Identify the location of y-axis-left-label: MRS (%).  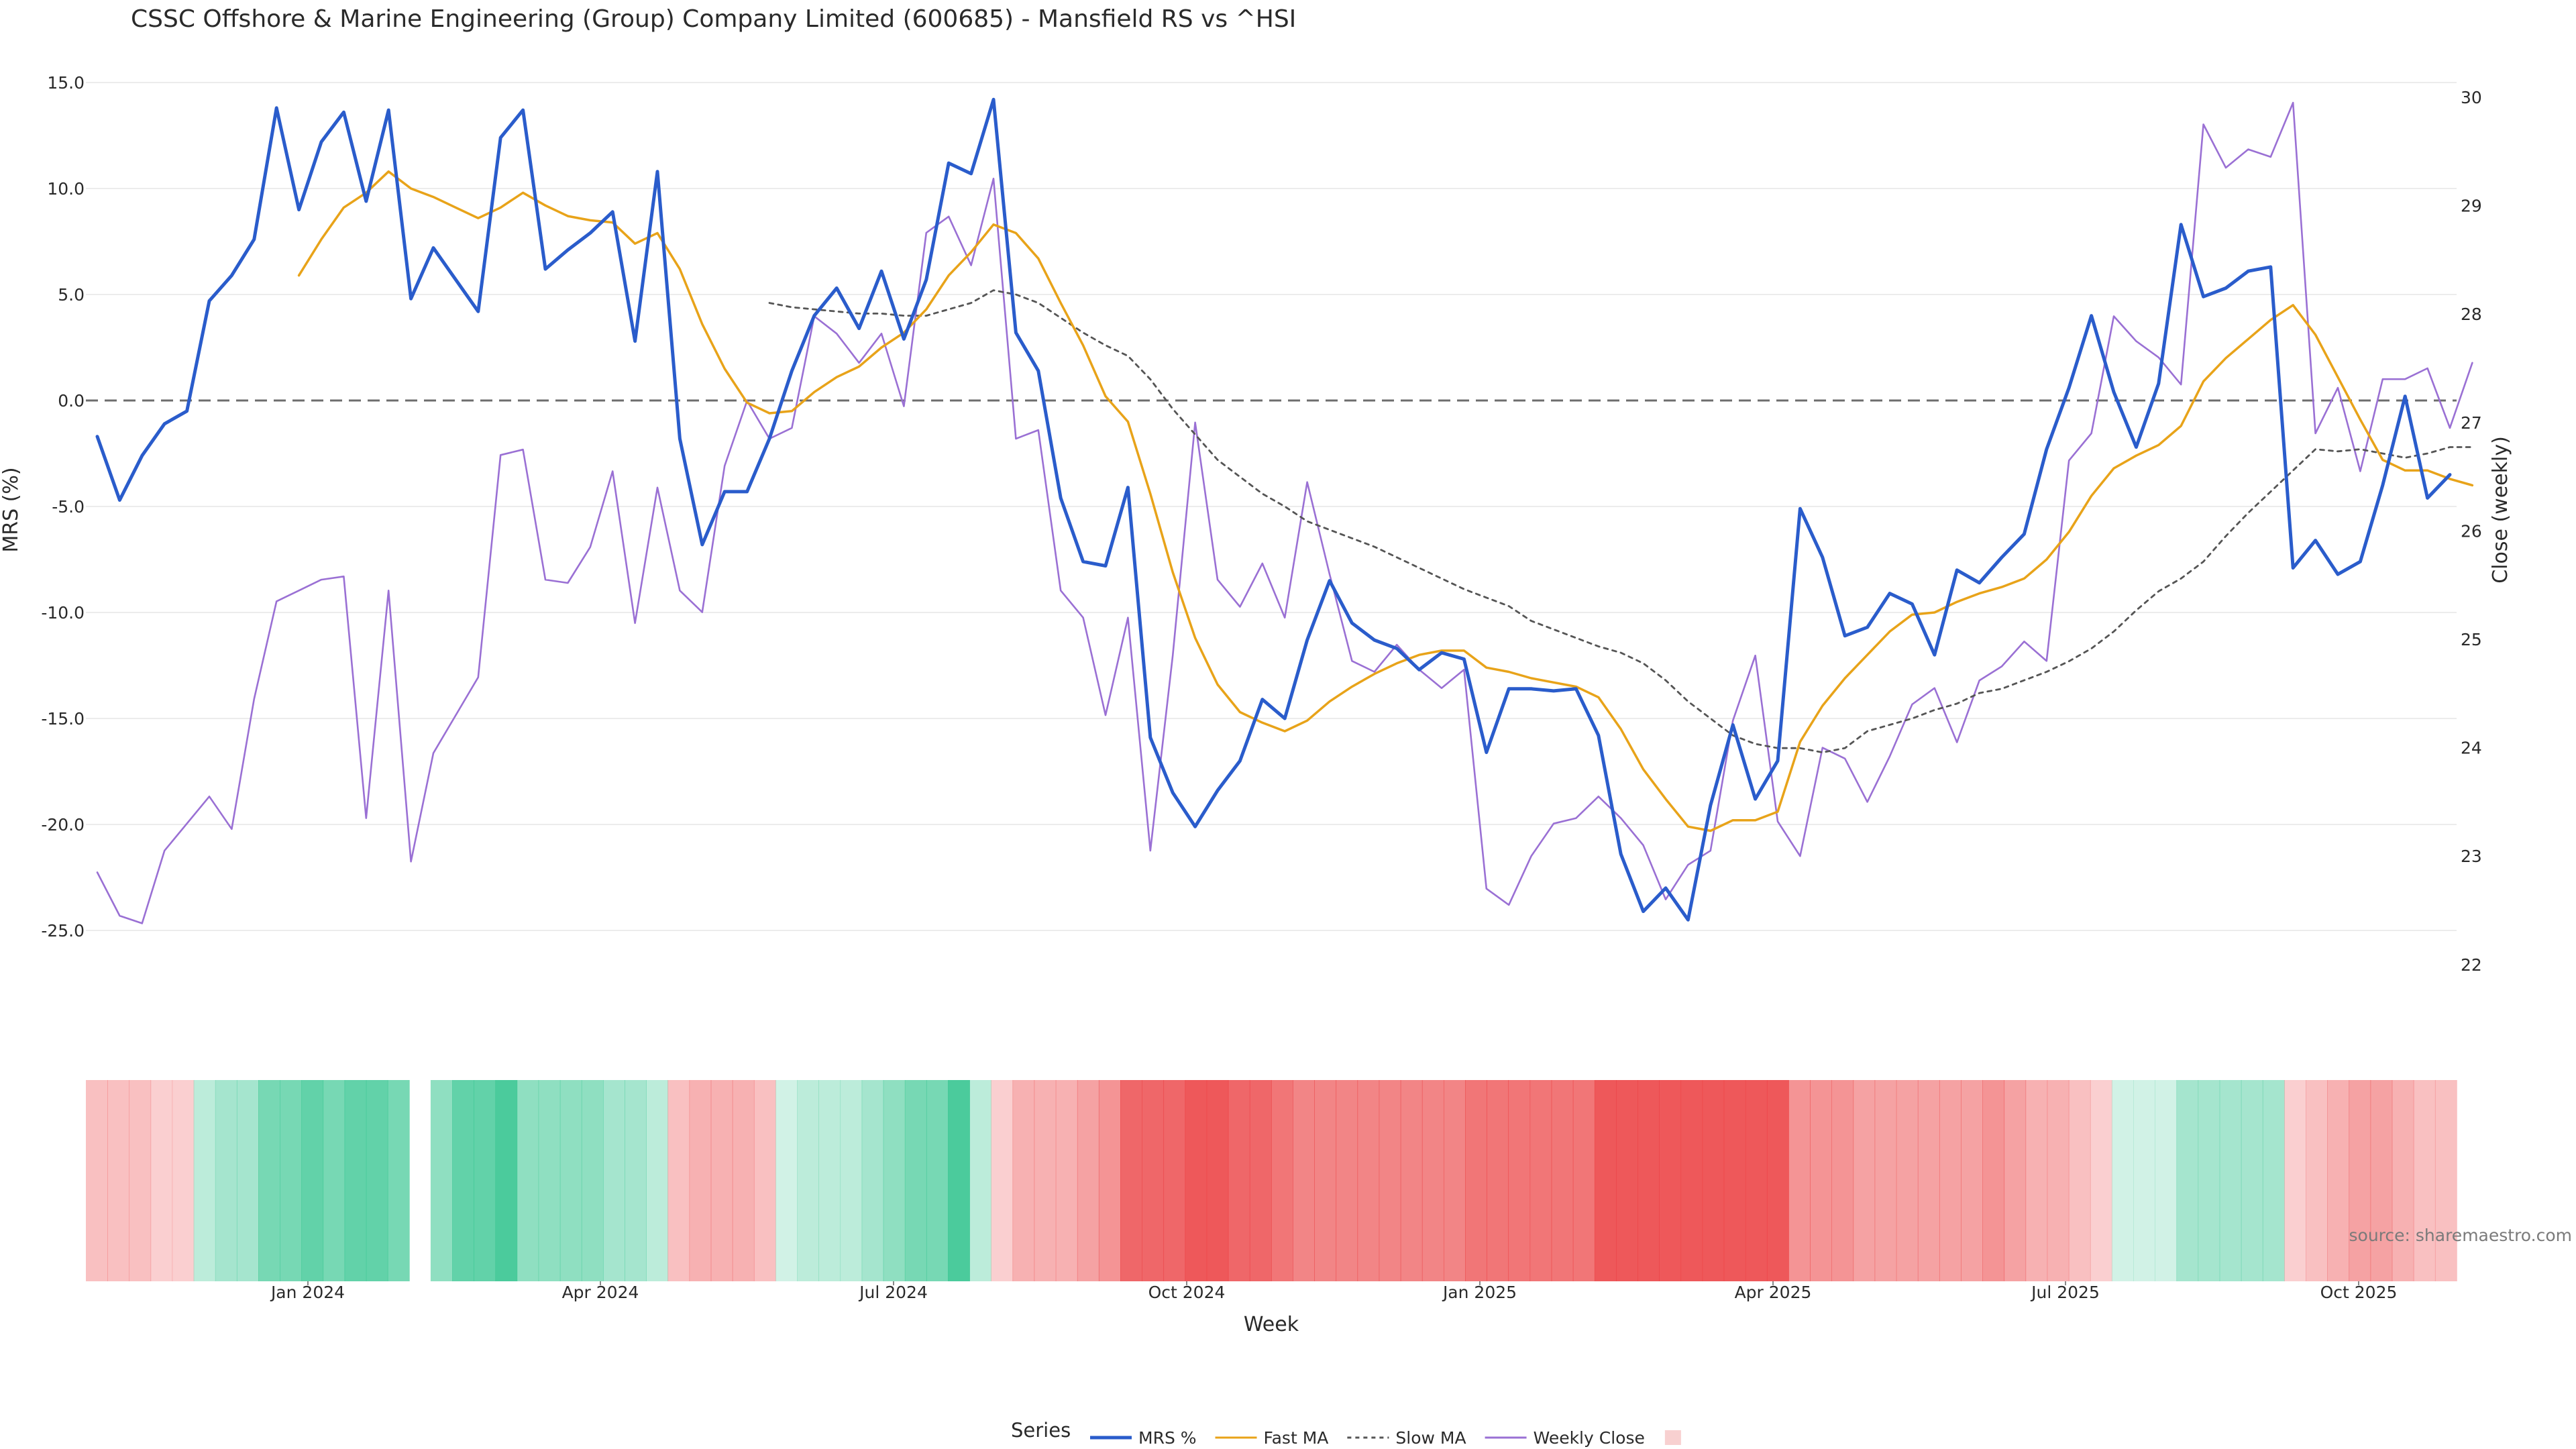
(11, 509).